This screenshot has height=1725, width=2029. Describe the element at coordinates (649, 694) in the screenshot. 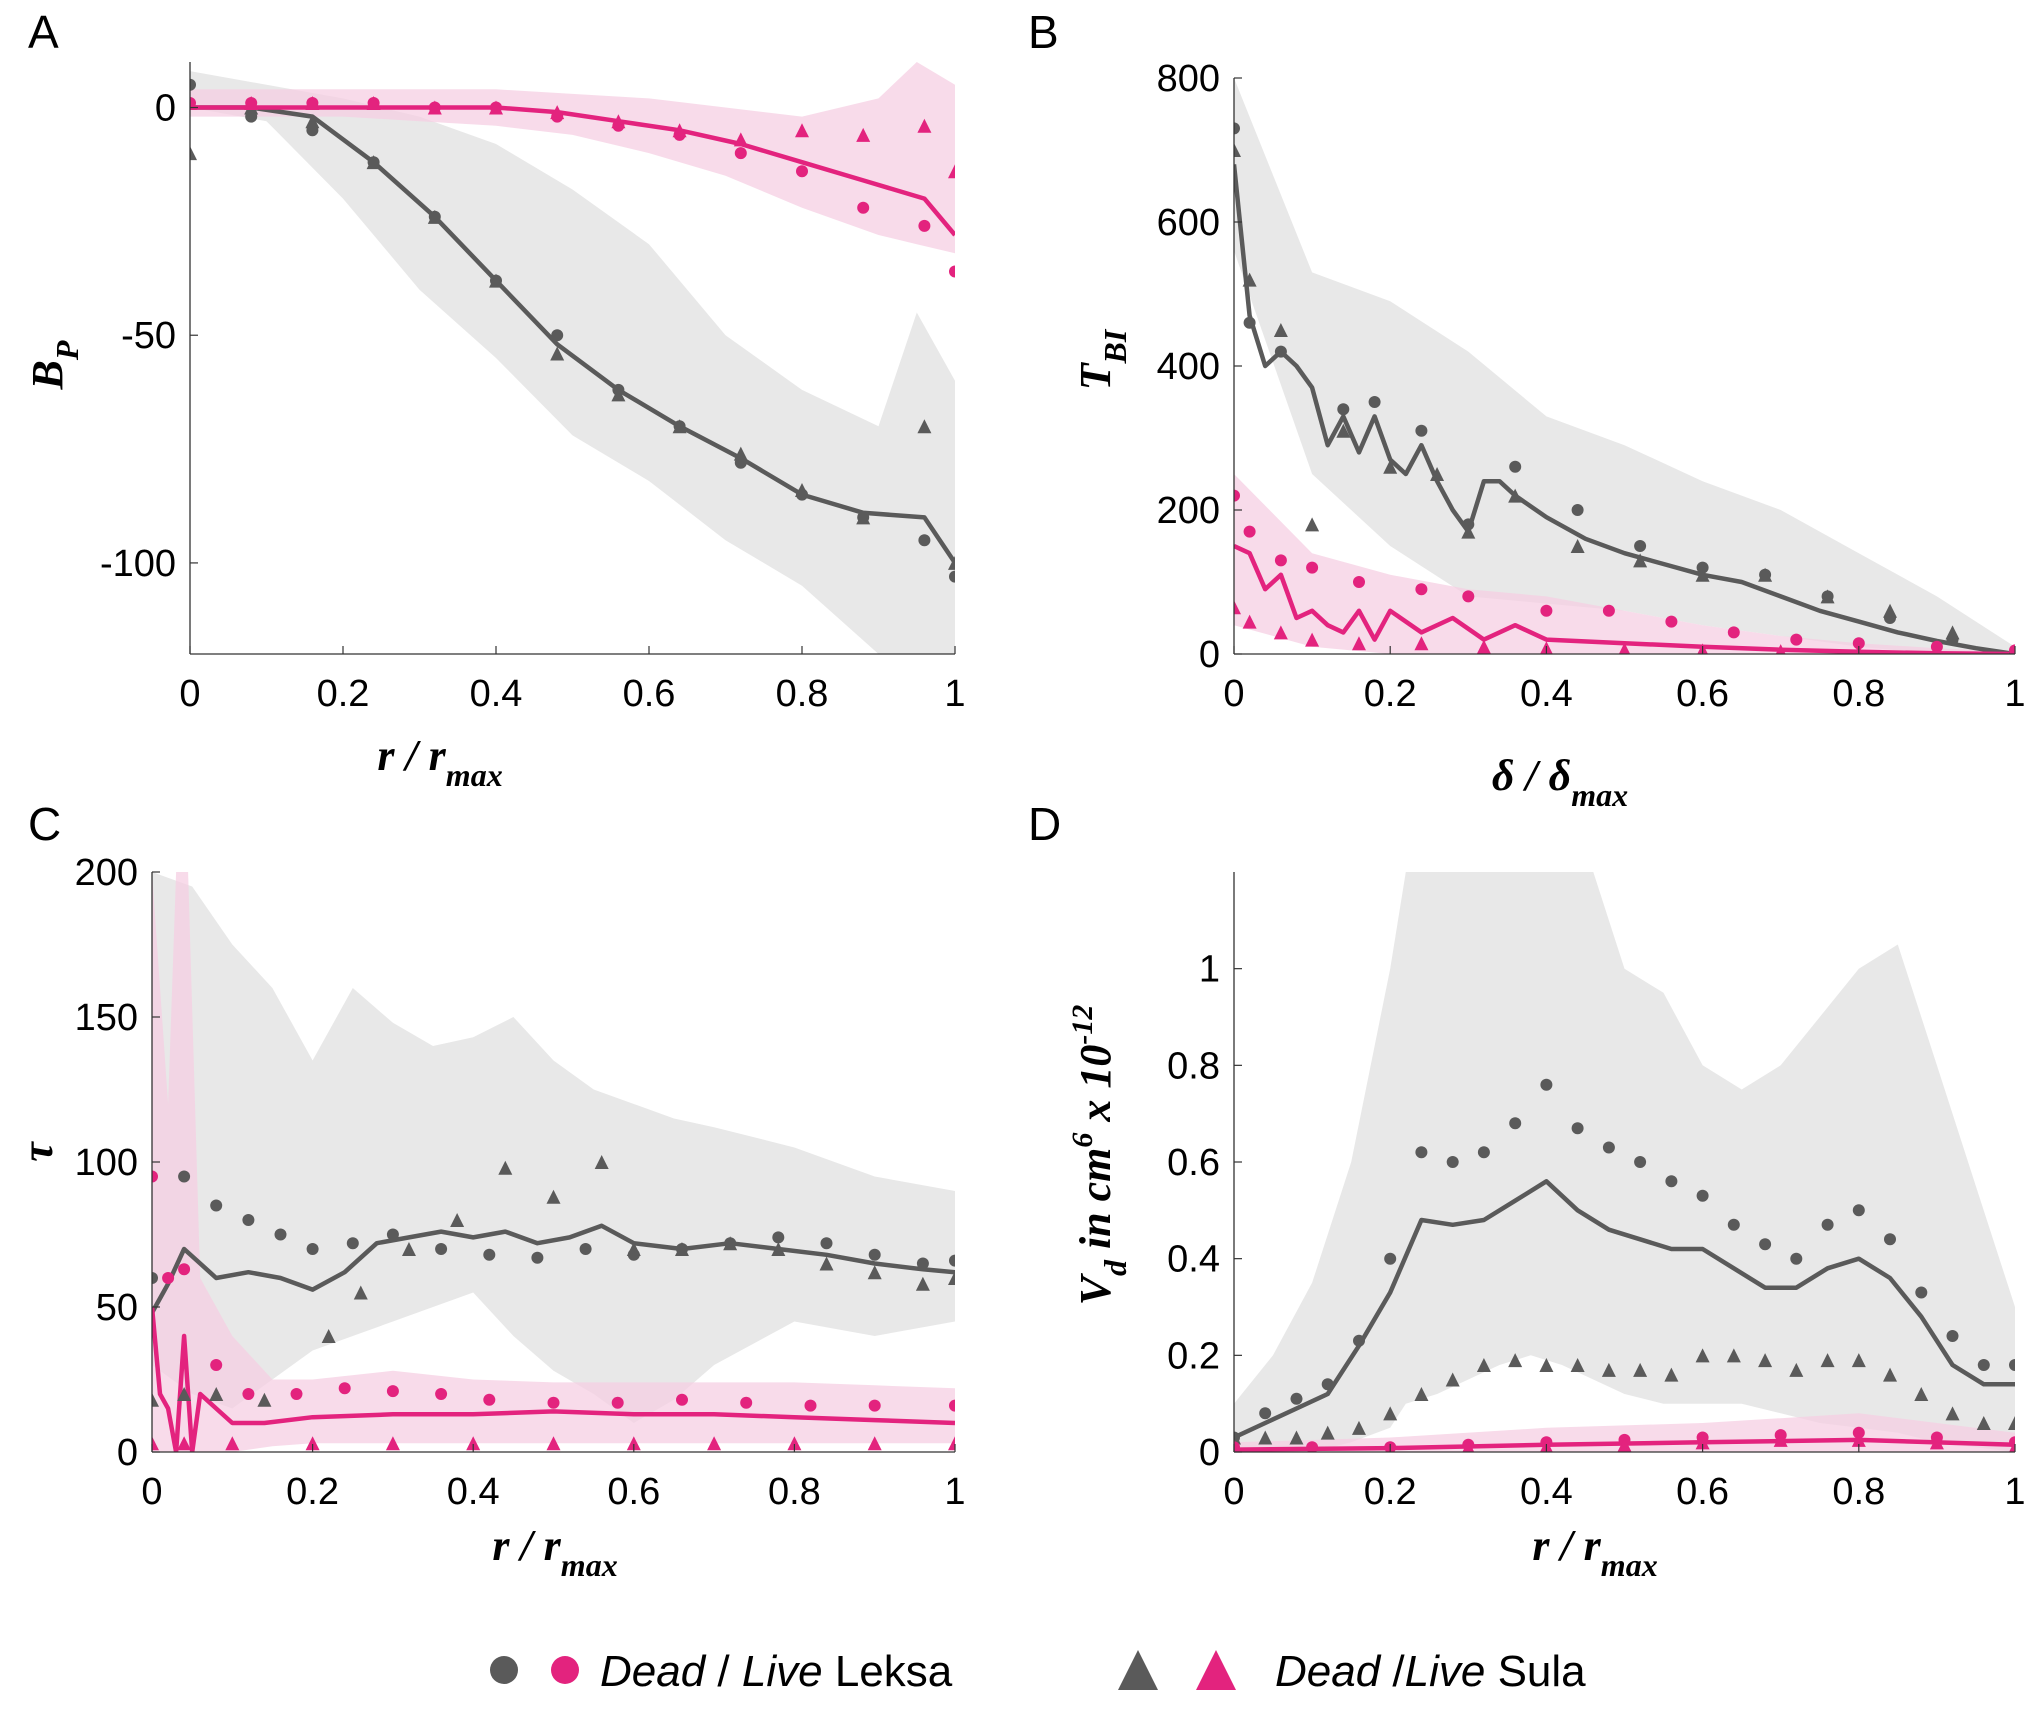

I see `x-tick-label: 0.6` at that location.